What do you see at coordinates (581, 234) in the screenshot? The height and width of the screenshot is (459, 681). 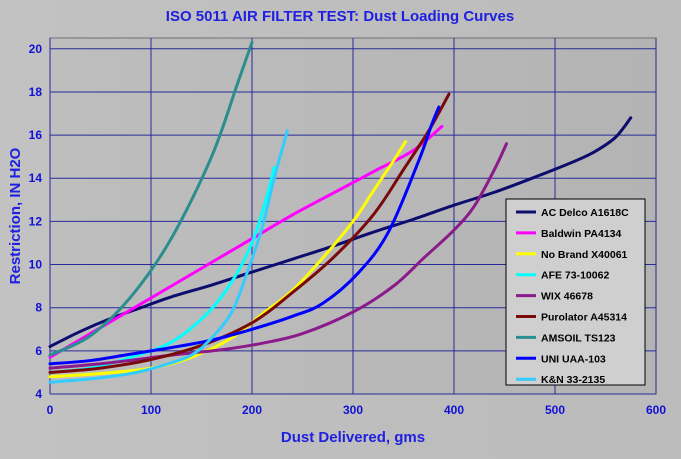 I see `legend-label-baldwin-pa4134: Baldwin PA4134` at bounding box center [581, 234].